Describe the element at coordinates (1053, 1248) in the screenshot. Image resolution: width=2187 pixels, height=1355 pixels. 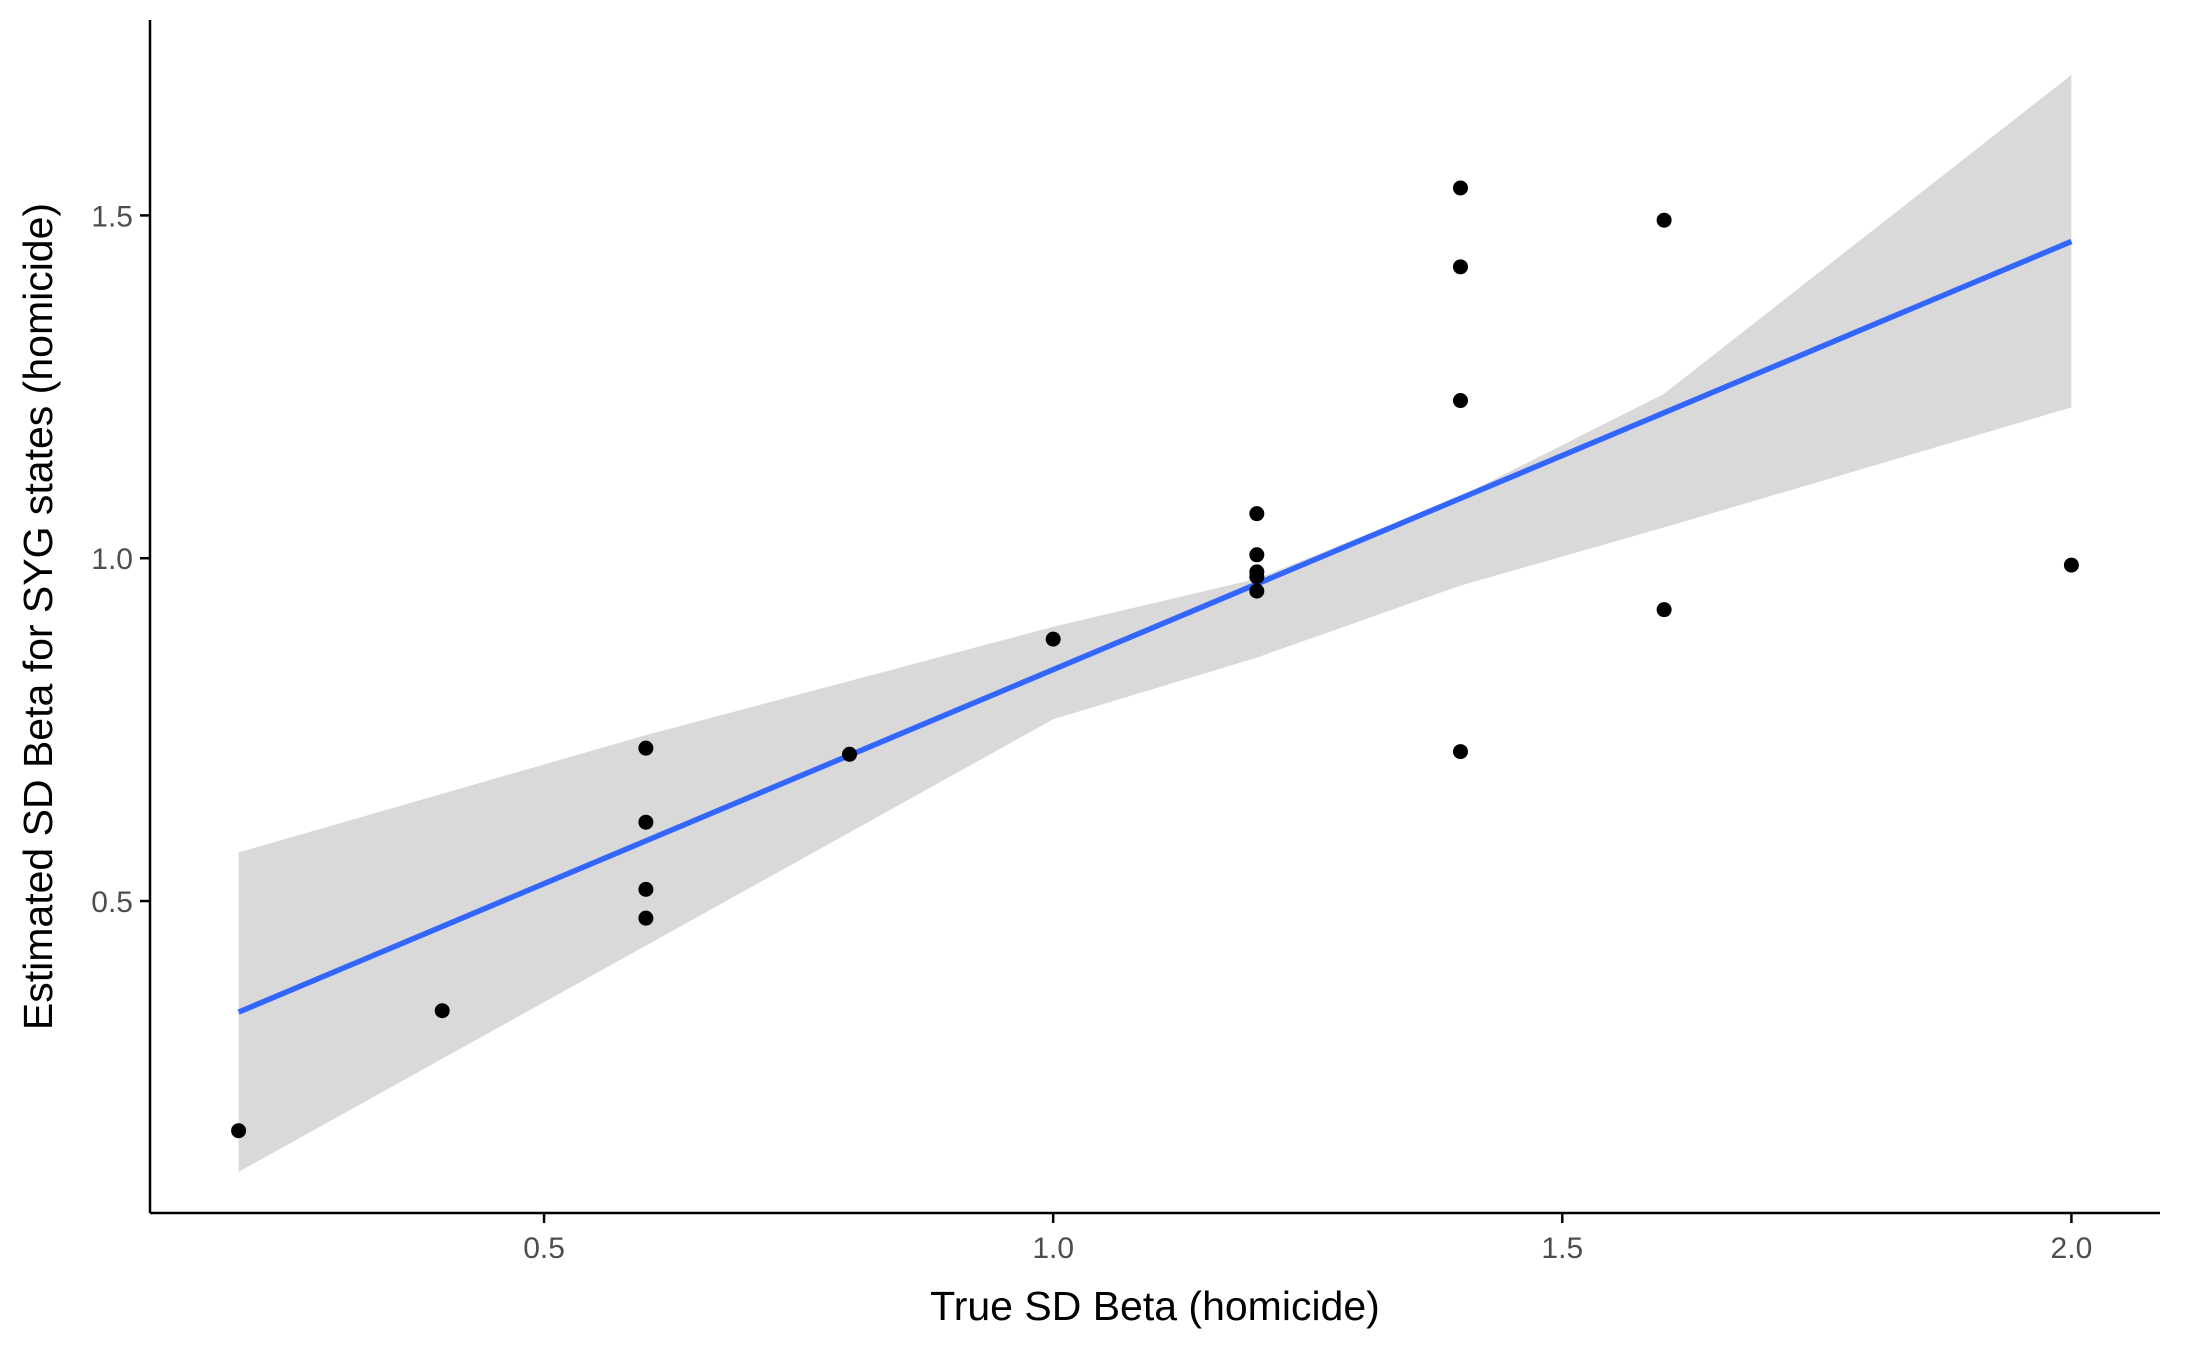
I see `x-tick-label: 1.0` at that location.